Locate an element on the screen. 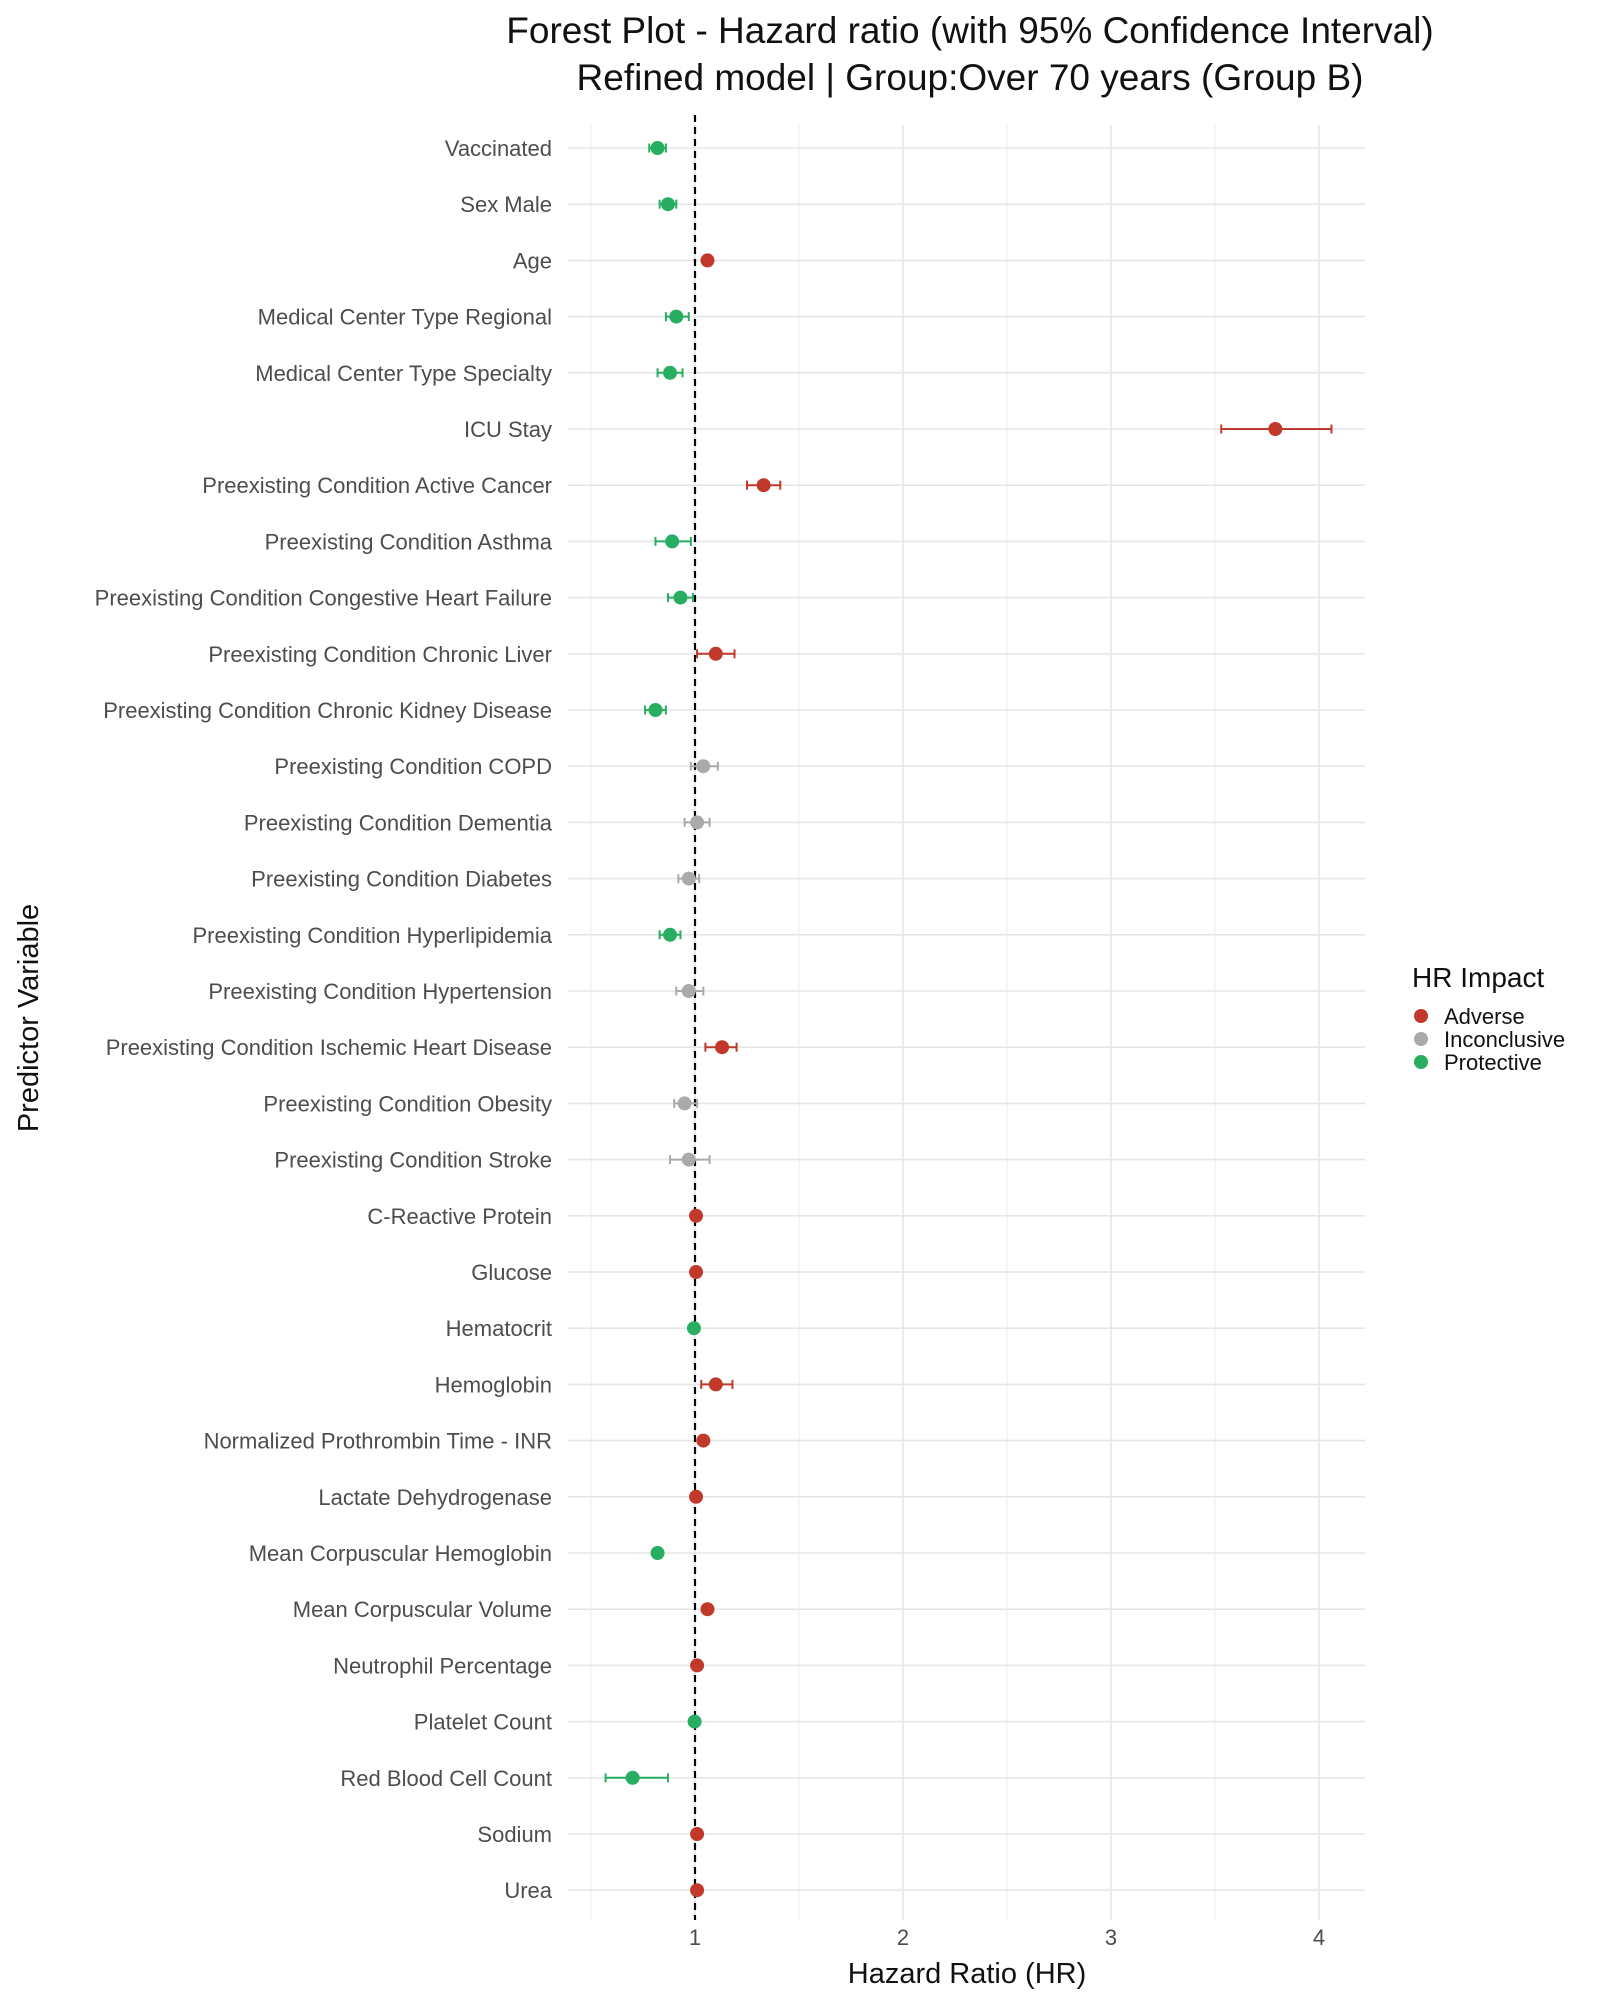 The image size is (1600, 2000). y-tick-label: Mean Corpuscular Volume is located at coordinates (422, 1609).